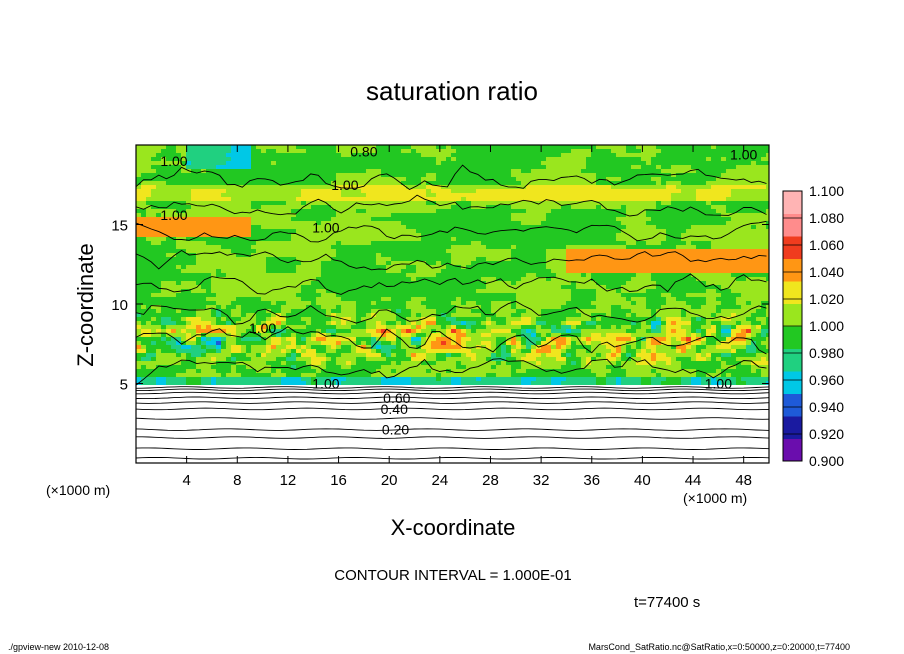 This screenshot has height=654, width=904. What do you see at coordinates (826, 272) in the screenshot?
I see `colorbar-label: 1.040` at bounding box center [826, 272].